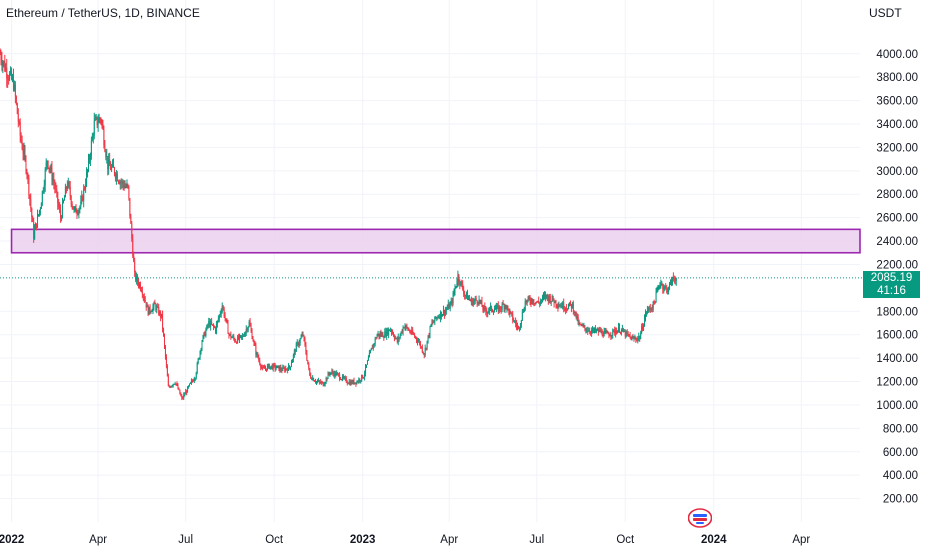  What do you see at coordinates (885, 13) in the screenshot?
I see `currency-label: USDT` at bounding box center [885, 13].